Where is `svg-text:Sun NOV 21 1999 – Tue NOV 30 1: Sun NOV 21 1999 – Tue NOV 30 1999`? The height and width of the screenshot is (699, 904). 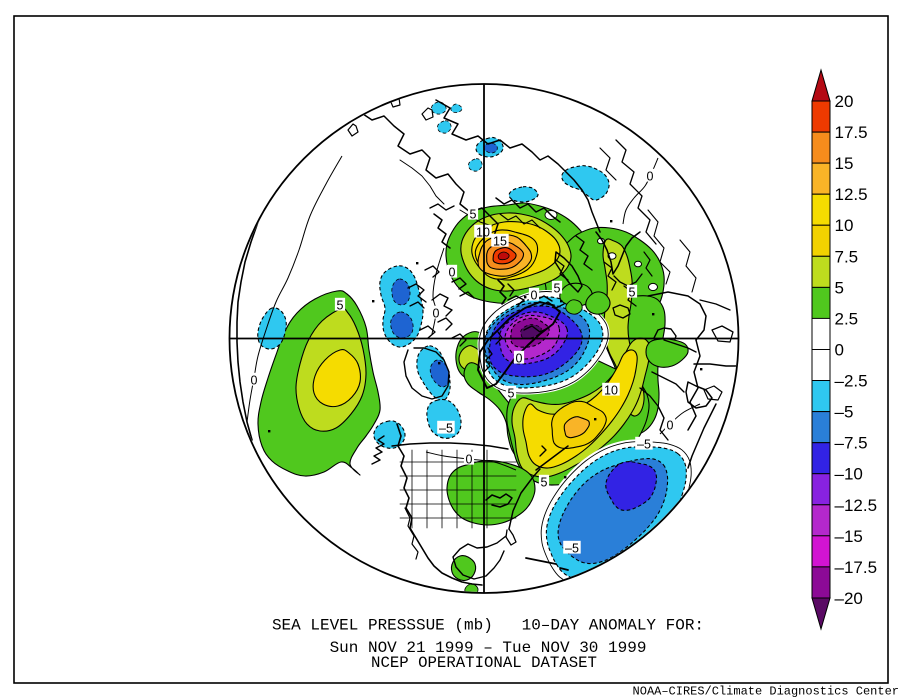
svg-text:Sun NOV 21 1999 – Tue NOV 30 1: Sun NOV 21 1999 – Tue NOV 30 1999 is located at coordinates (488, 648).